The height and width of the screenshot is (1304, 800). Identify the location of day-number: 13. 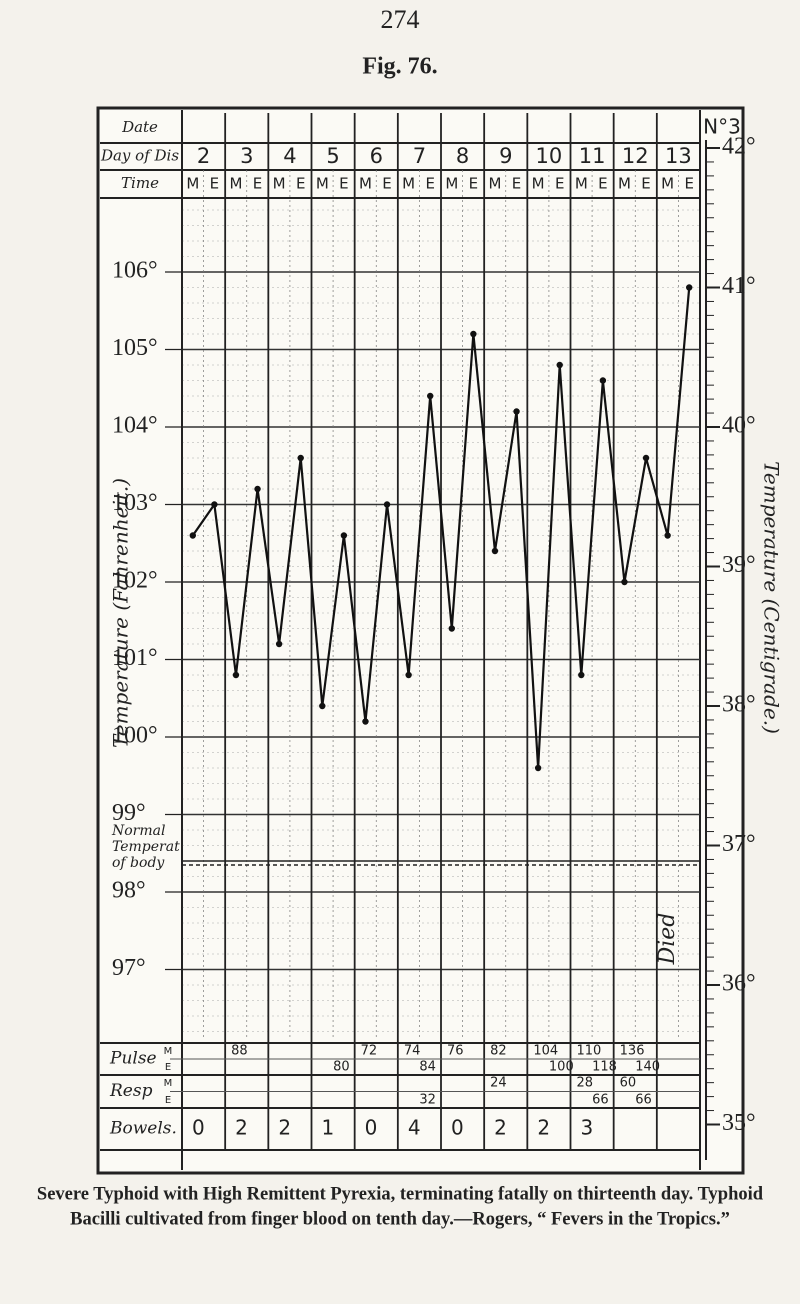
(678, 156).